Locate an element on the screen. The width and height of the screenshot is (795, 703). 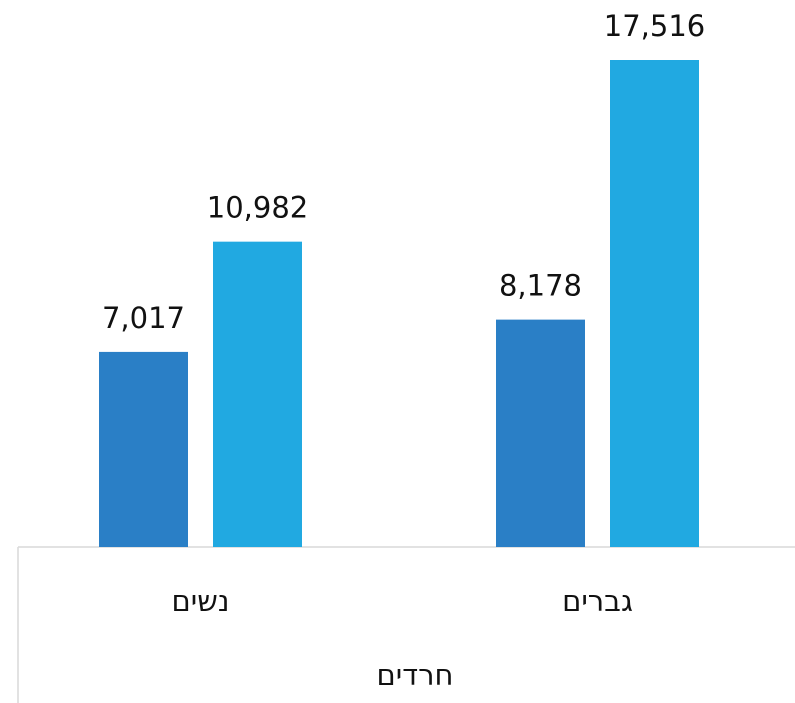
value-label: 17,516 is located at coordinates (654, 26).